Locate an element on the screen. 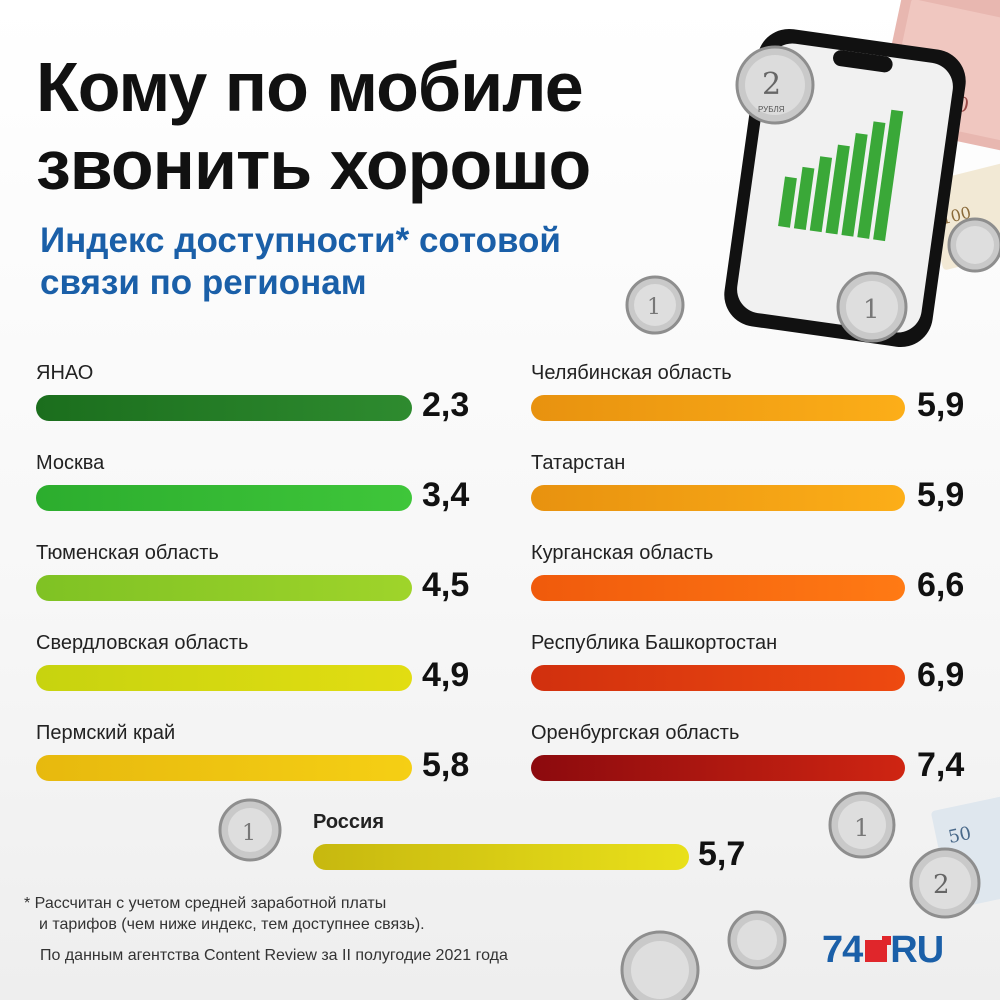 The height and width of the screenshot is (1000, 1000). coin-2-rubles: 2 РУБЛЯ is located at coordinates (775, 85).